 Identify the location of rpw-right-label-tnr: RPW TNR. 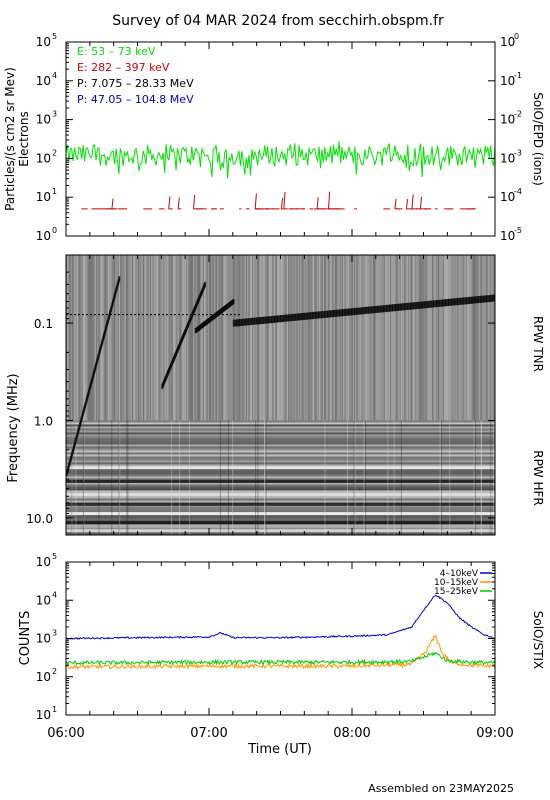
(538, 344).